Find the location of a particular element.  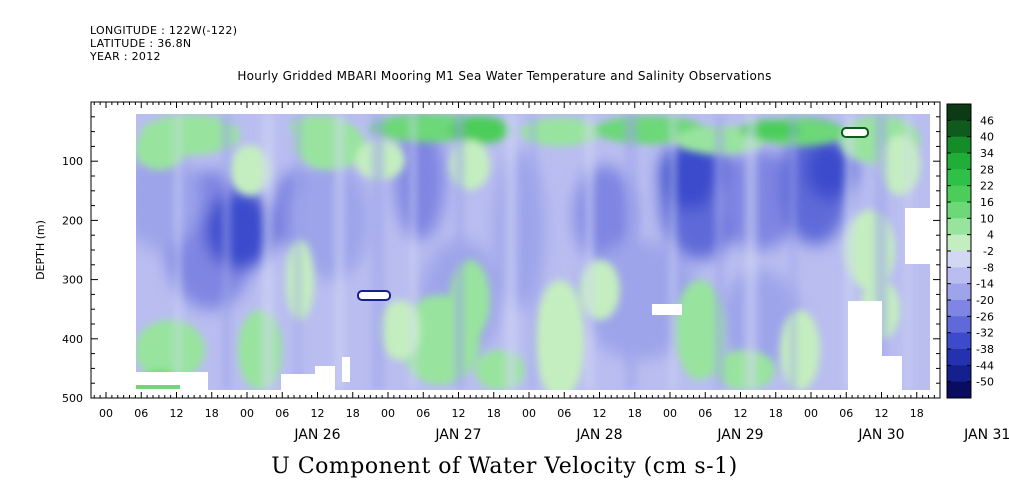

y-tick-label: 200 is located at coordinates (72, 220).